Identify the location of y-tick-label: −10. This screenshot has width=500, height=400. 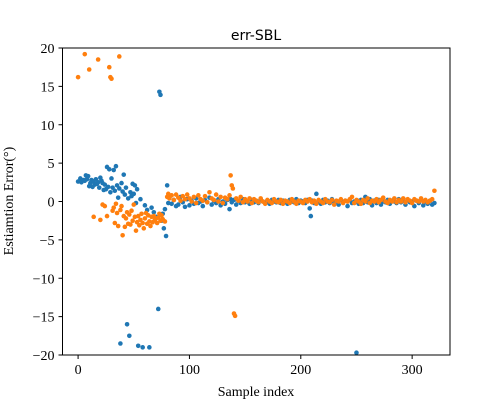
(44, 279).